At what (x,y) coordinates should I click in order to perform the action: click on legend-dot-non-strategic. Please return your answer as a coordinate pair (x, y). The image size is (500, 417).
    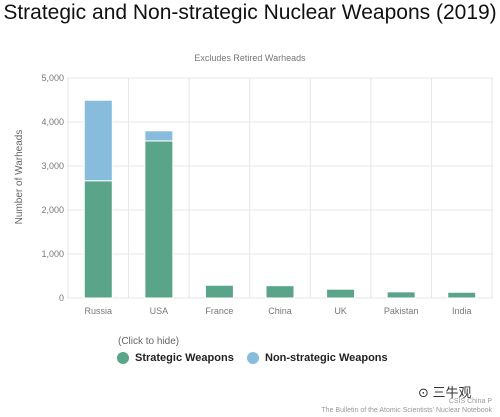
    Looking at the image, I should click on (253, 358).